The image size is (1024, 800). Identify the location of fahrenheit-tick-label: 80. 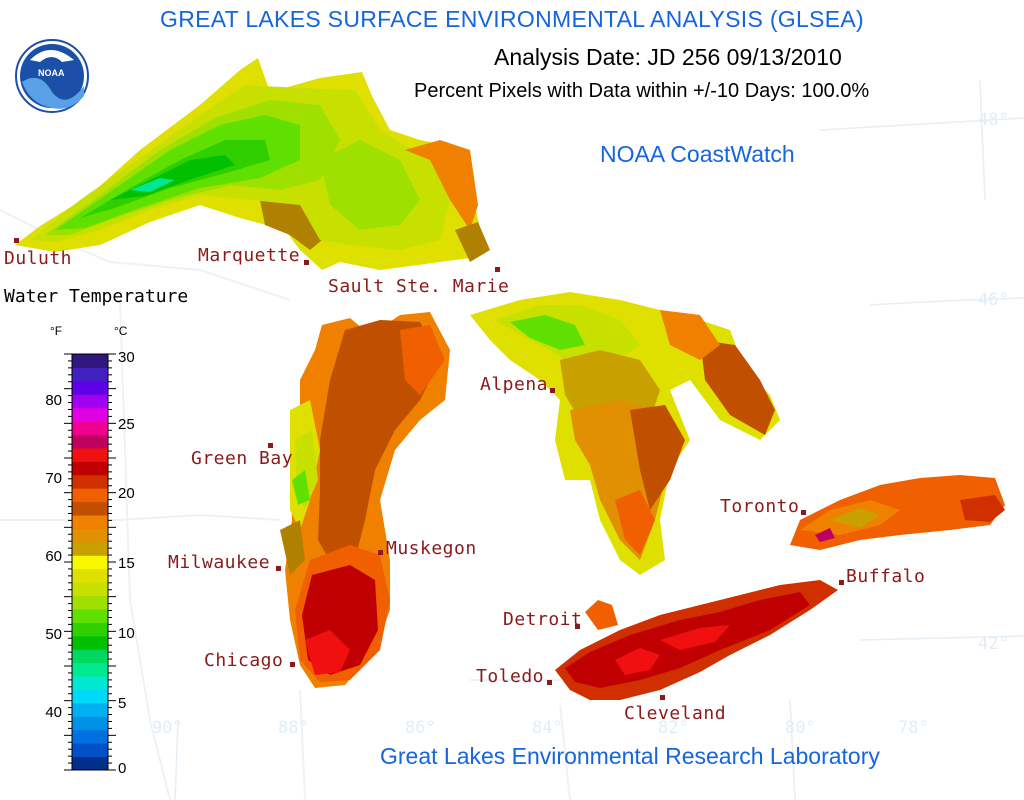
(53, 400).